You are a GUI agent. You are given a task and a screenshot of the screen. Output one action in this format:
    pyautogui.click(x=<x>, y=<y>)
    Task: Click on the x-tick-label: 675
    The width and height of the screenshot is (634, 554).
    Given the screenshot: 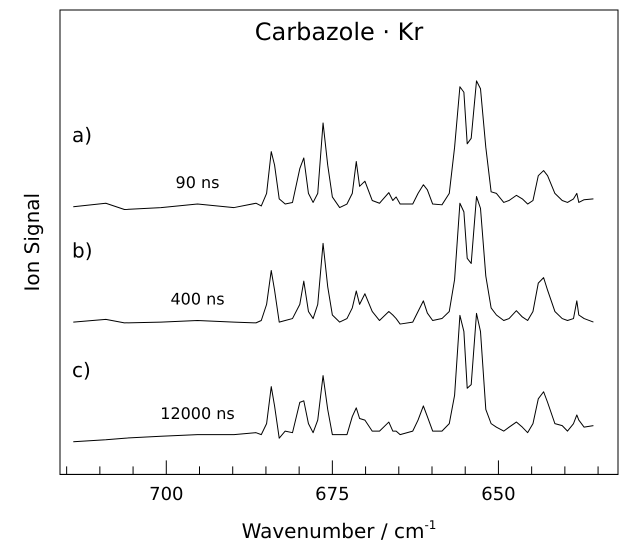 What is the action you would take?
    pyautogui.click(x=332, y=494)
    